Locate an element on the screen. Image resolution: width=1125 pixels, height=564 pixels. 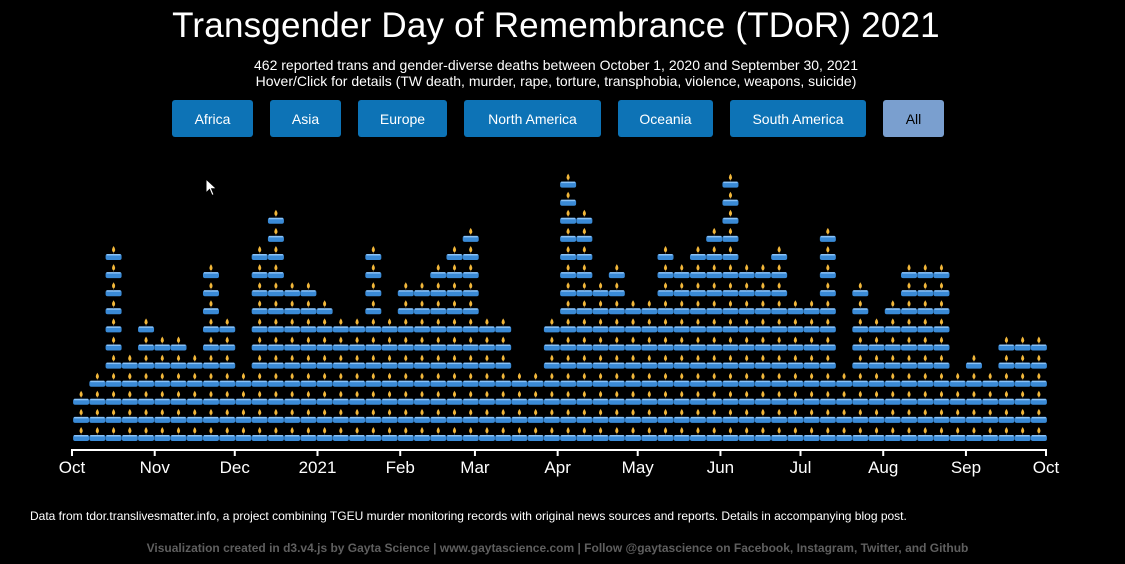
filter-button-all: All is located at coordinates (913, 118).